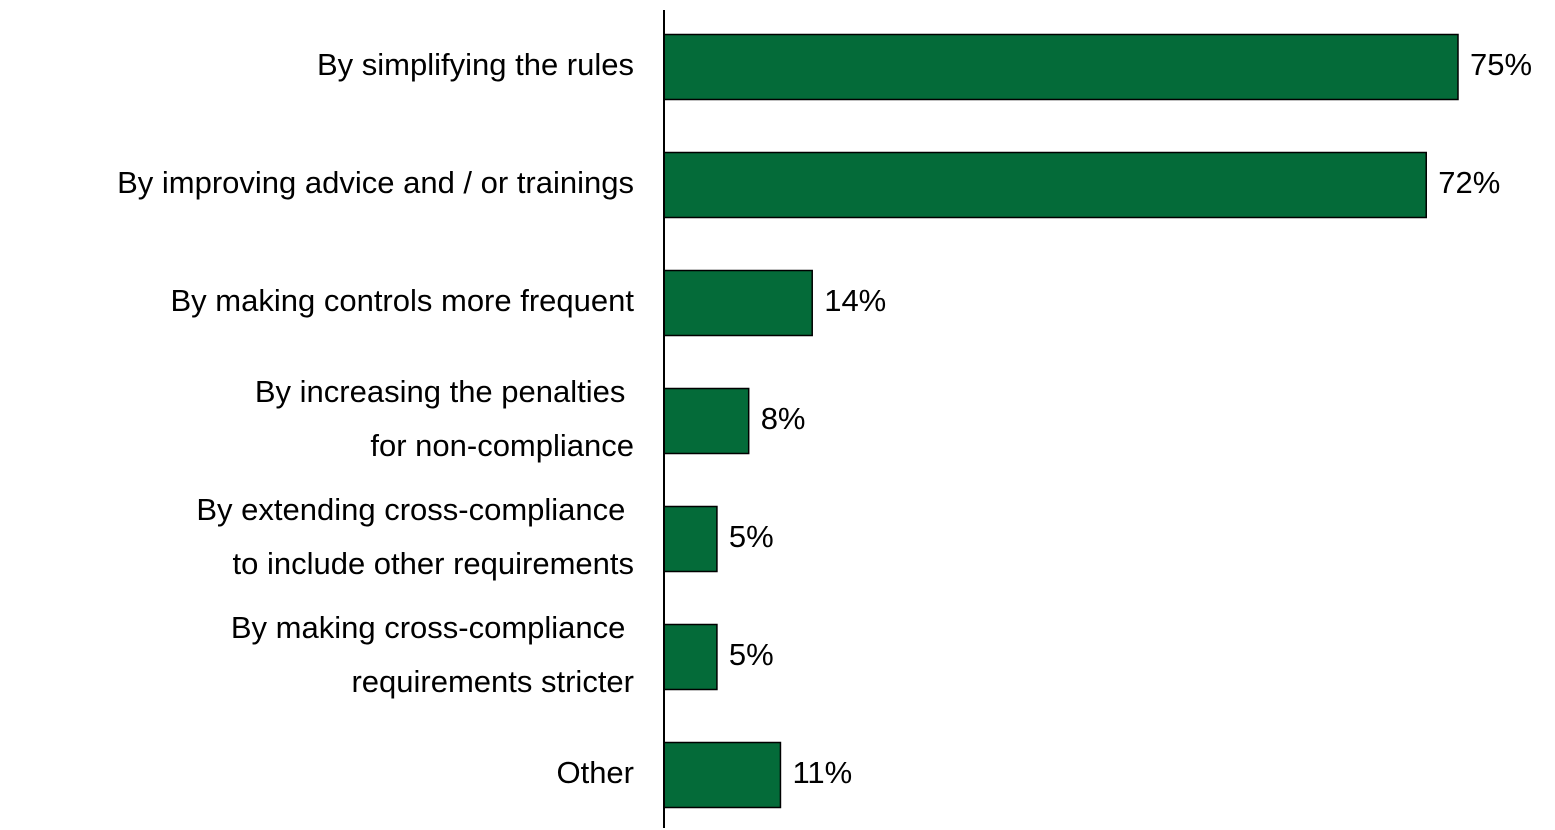  What do you see at coordinates (822, 772) in the screenshot?
I see `value-label: 11%` at bounding box center [822, 772].